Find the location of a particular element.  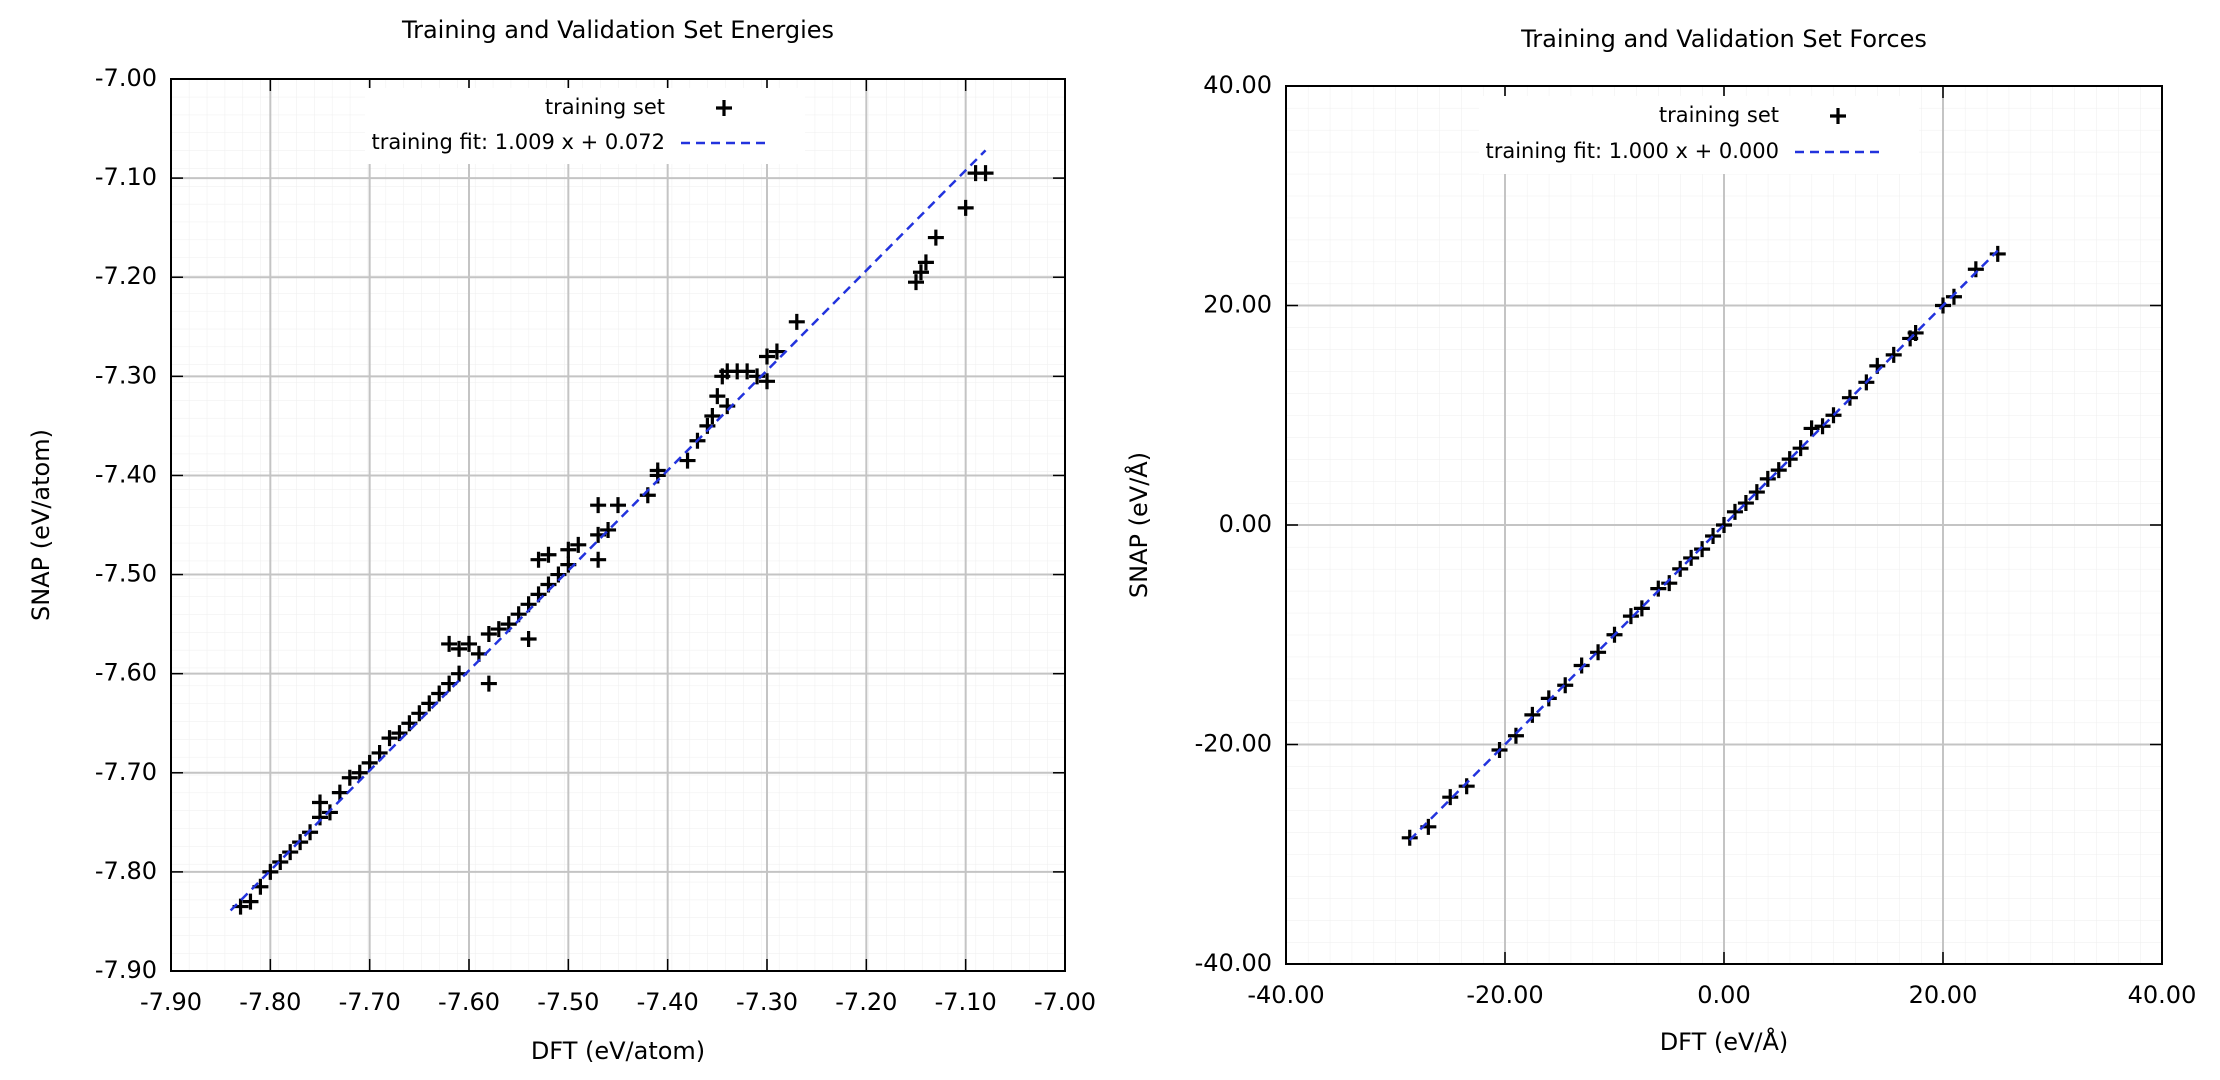

x-tick-label: 40.00 is located at coordinates (2162, 995).